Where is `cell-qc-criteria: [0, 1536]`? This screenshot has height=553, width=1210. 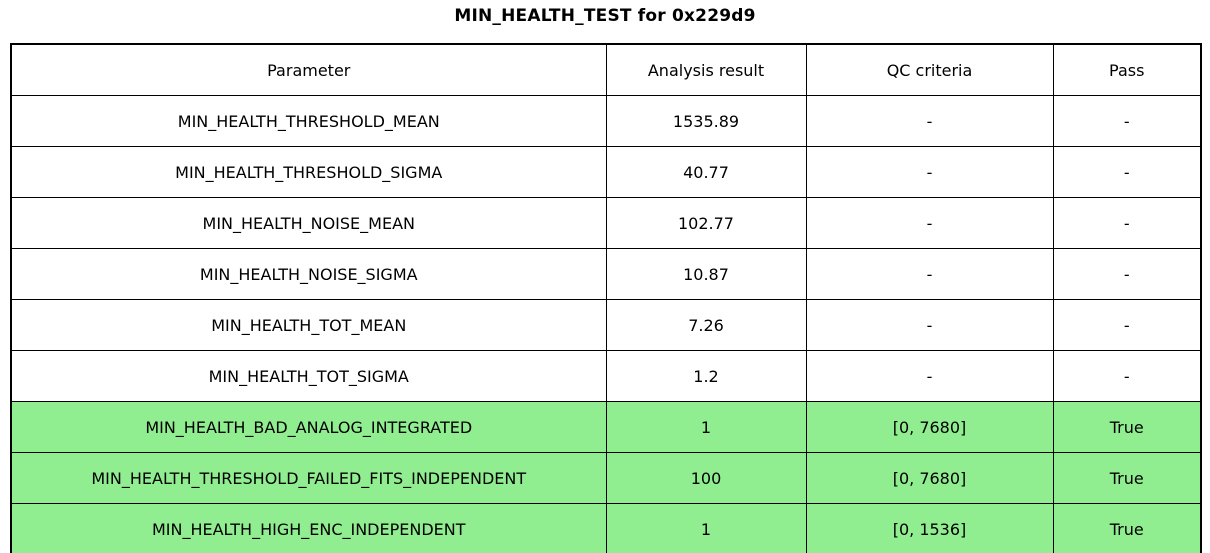
cell-qc-criteria: [0, 1536] is located at coordinates (929, 528).